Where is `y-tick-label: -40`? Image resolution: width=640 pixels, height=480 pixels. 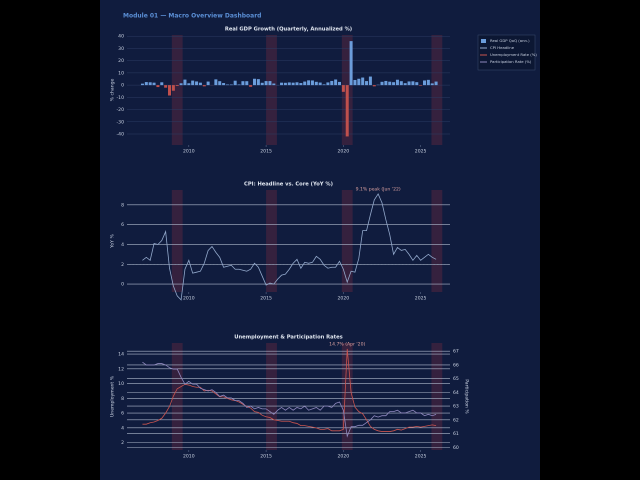 y-tick-label: -40 is located at coordinates (120, 135).